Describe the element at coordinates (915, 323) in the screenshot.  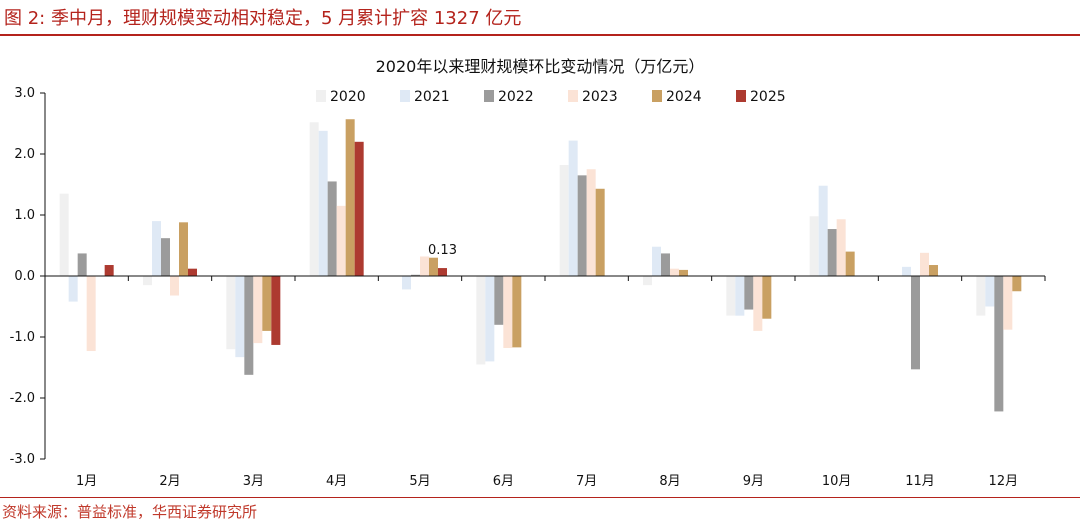
I see `bar-2022-11月` at that location.